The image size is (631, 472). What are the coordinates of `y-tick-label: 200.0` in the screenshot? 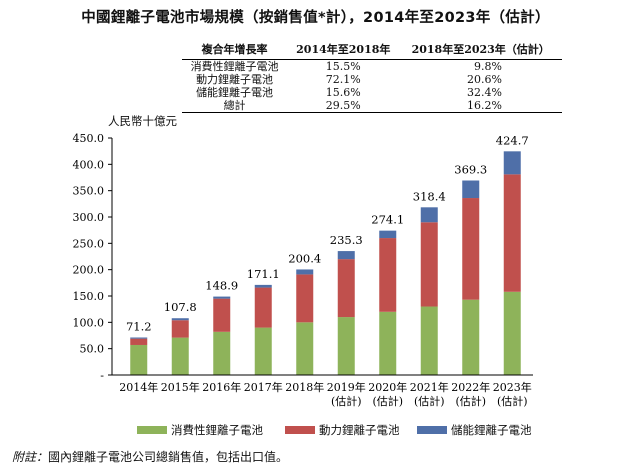 It's located at (89, 270).